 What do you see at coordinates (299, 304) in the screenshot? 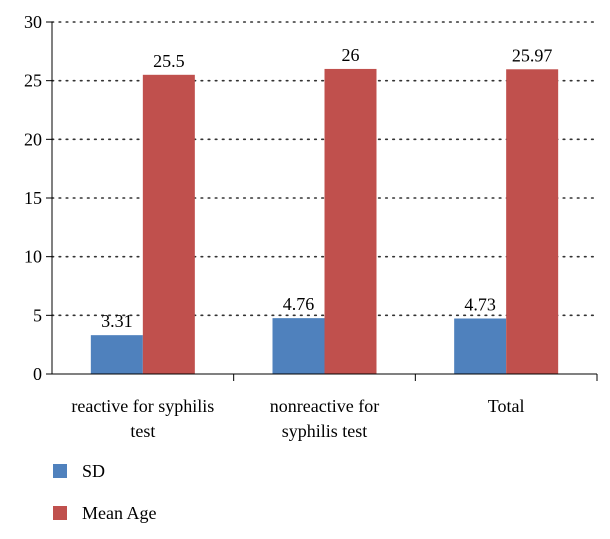
I see `data-label: 4.76` at bounding box center [299, 304].